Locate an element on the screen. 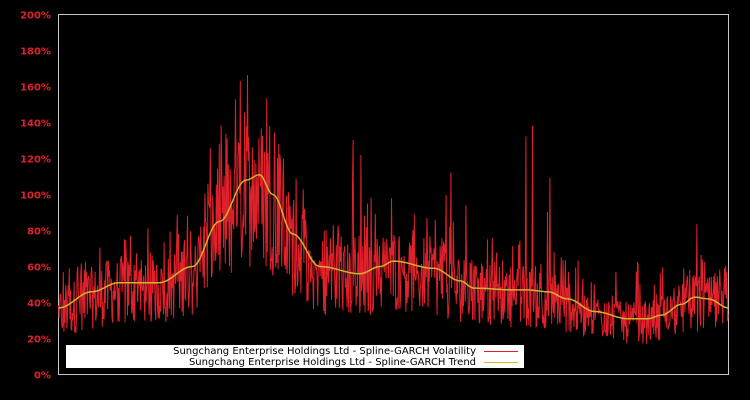  legend-swatch-trend is located at coordinates (501, 362).